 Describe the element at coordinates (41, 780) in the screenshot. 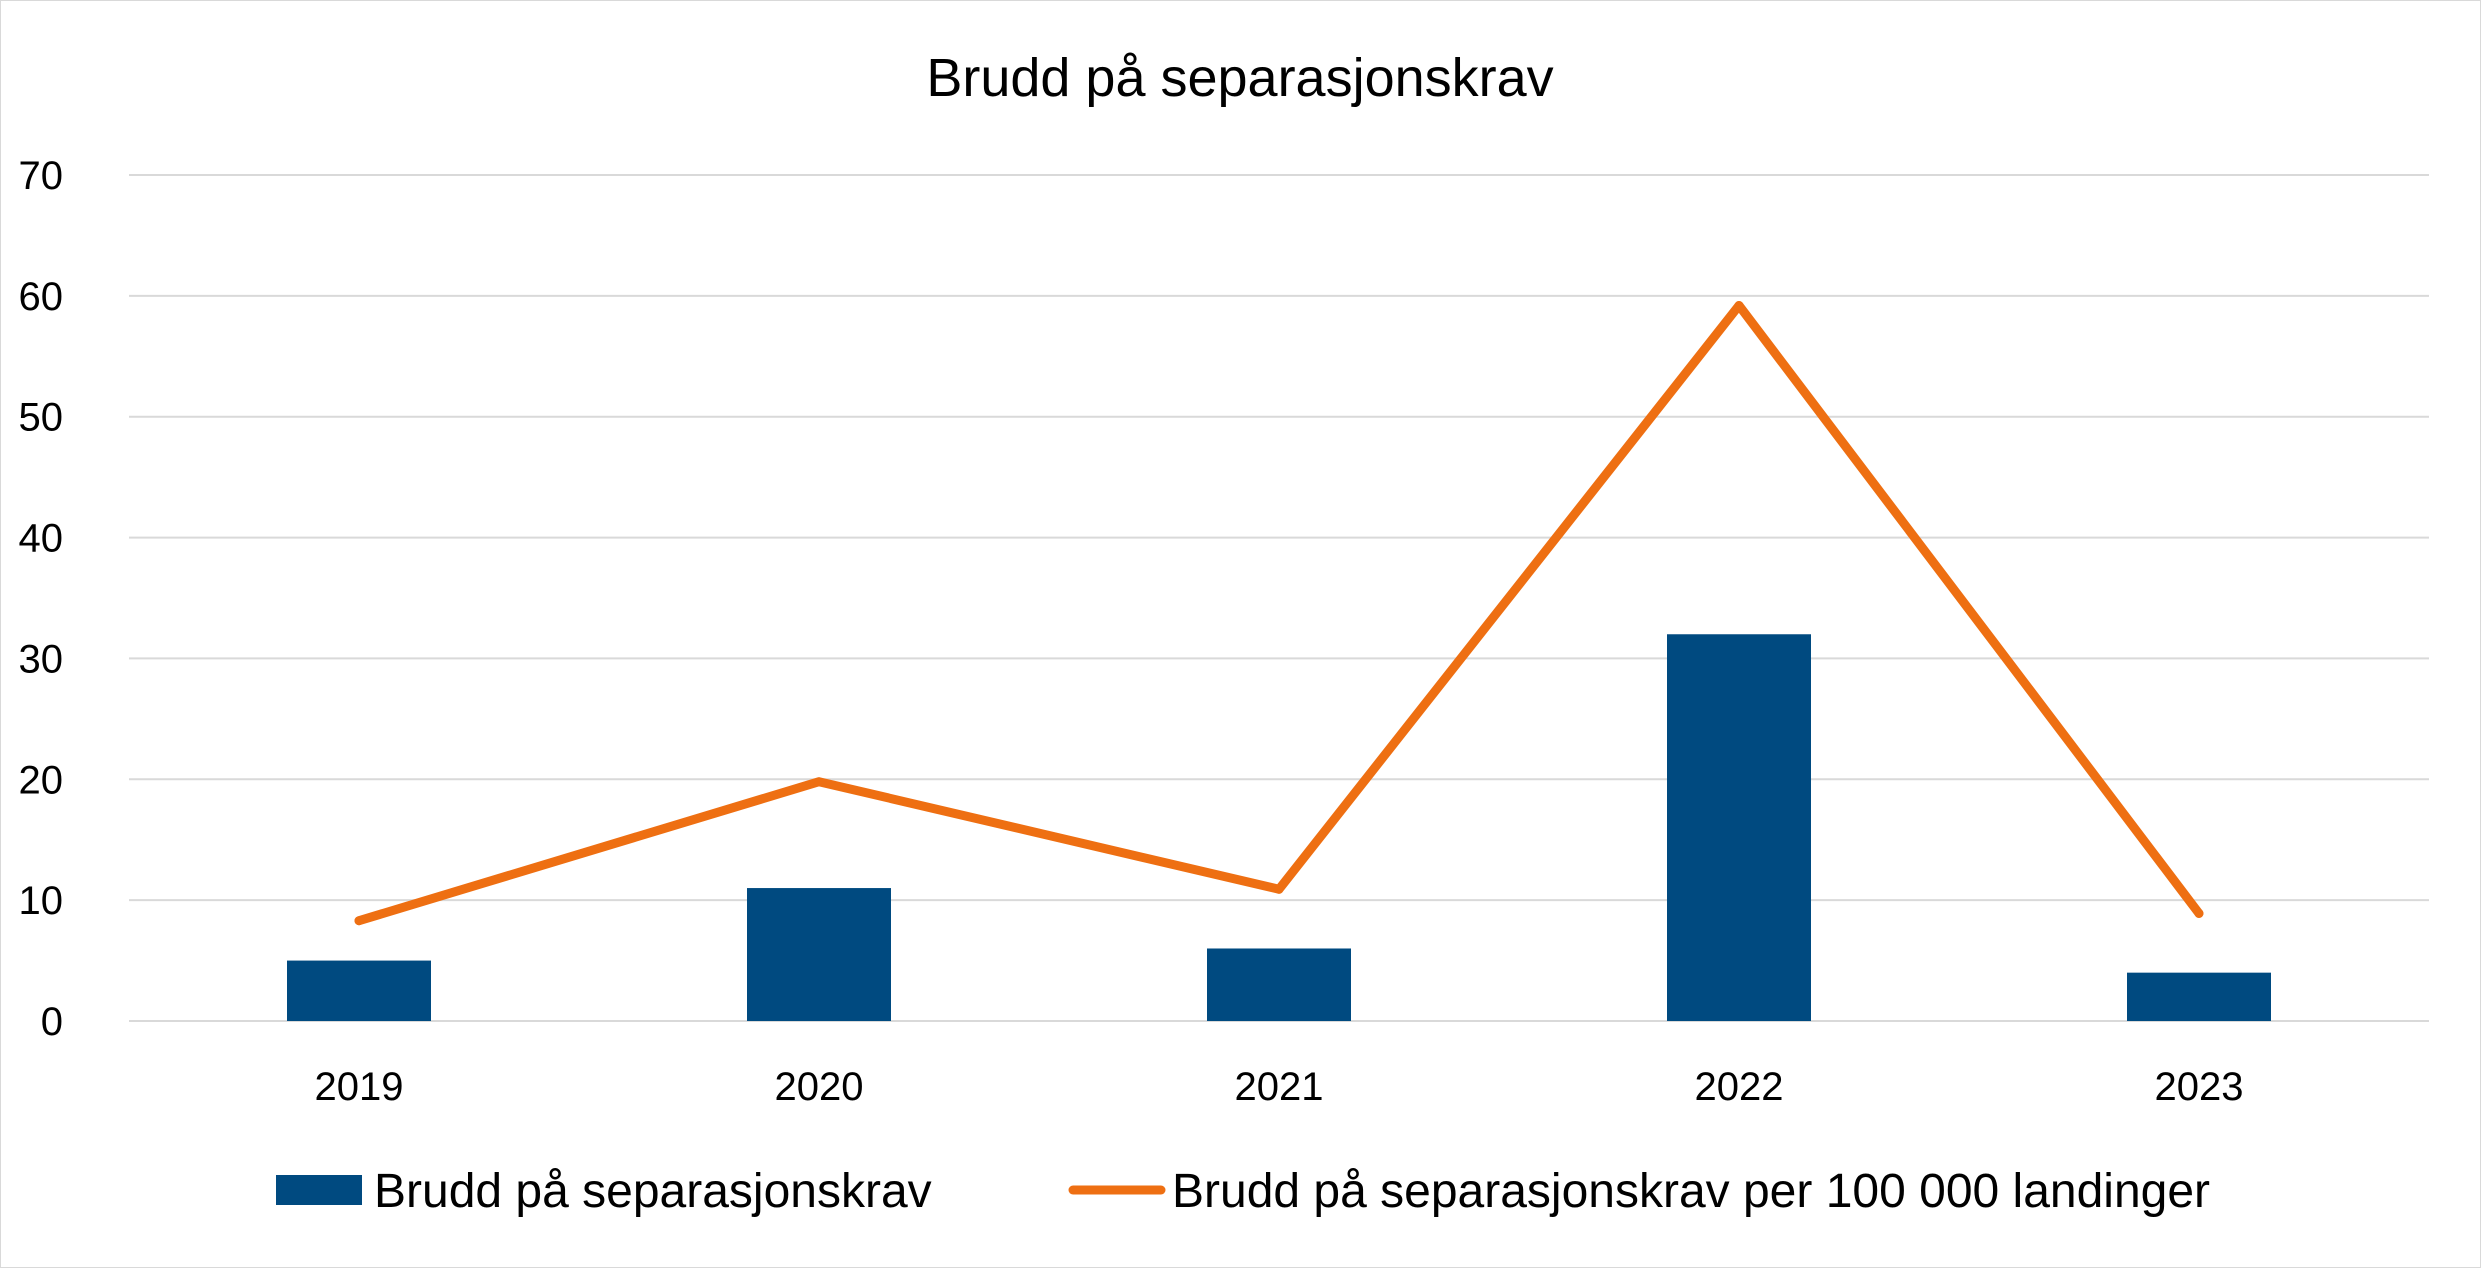

I see `y-tick-label: 20` at that location.